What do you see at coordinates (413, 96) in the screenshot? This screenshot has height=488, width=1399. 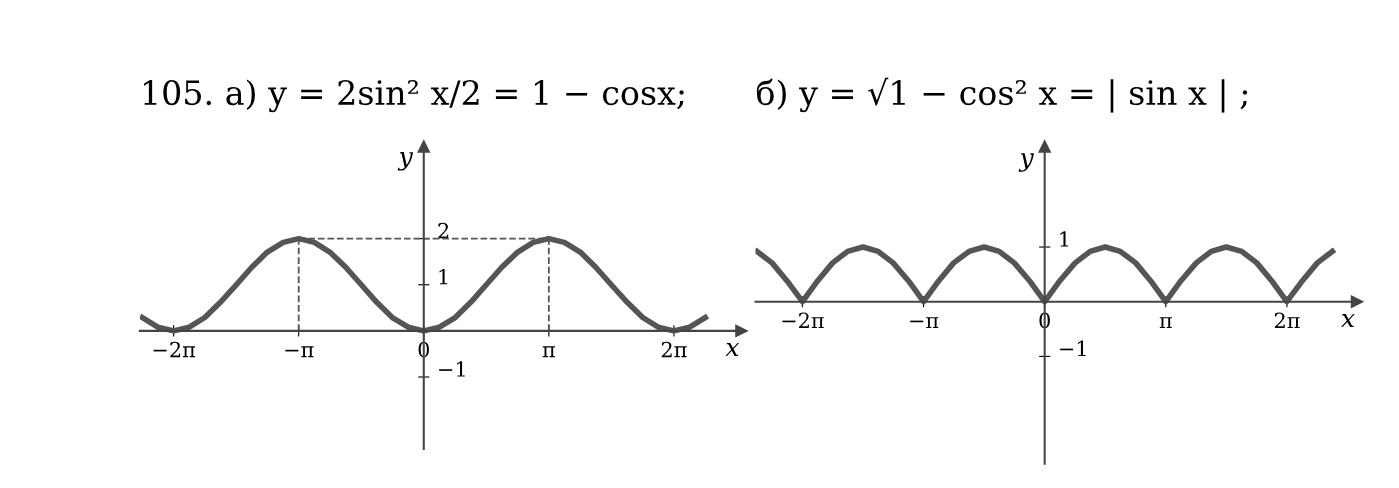 I see `chart-title: 105. а) y = 2sin² x/2 = 1 − cosx;` at bounding box center [413, 96].